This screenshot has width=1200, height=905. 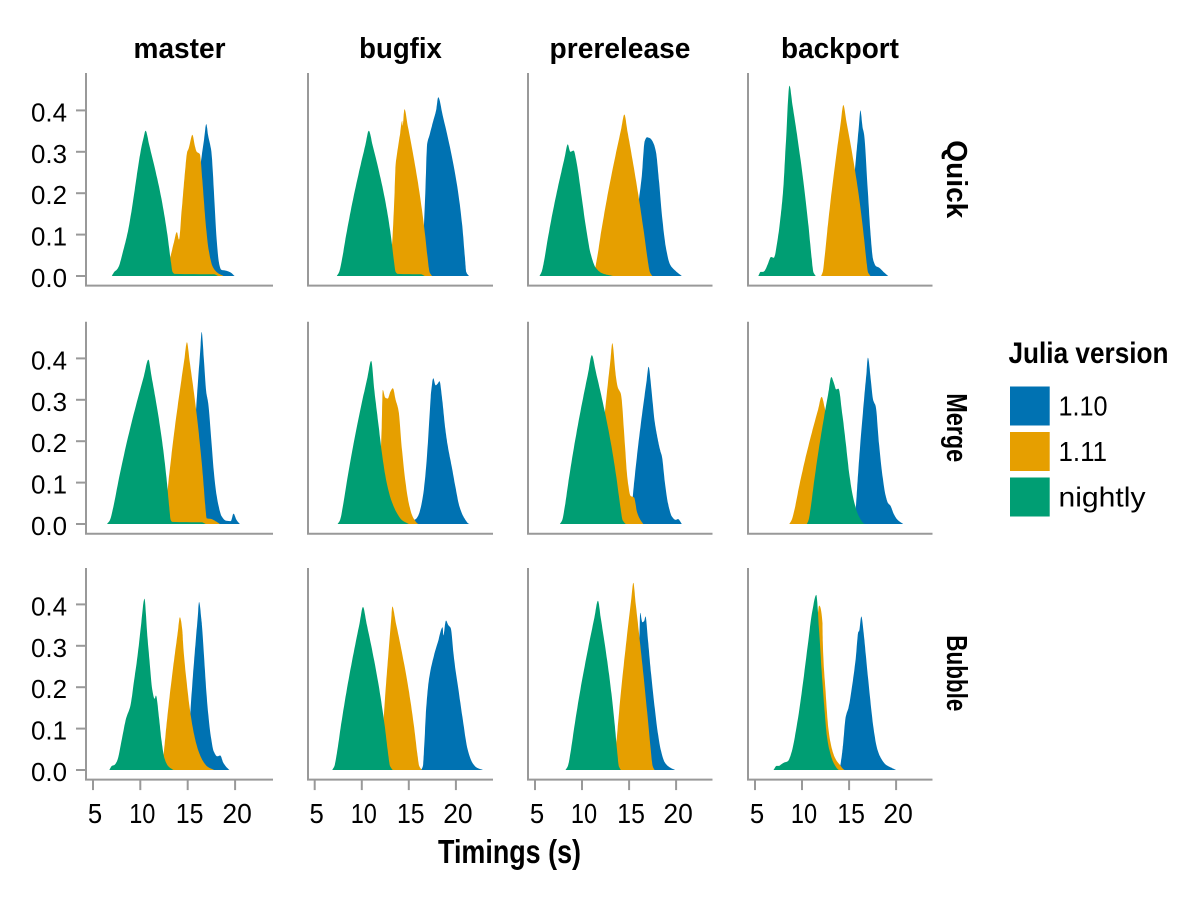 What do you see at coordinates (1083, 406) in the screenshot?
I see `svg-text: 1.10` at bounding box center [1083, 406].